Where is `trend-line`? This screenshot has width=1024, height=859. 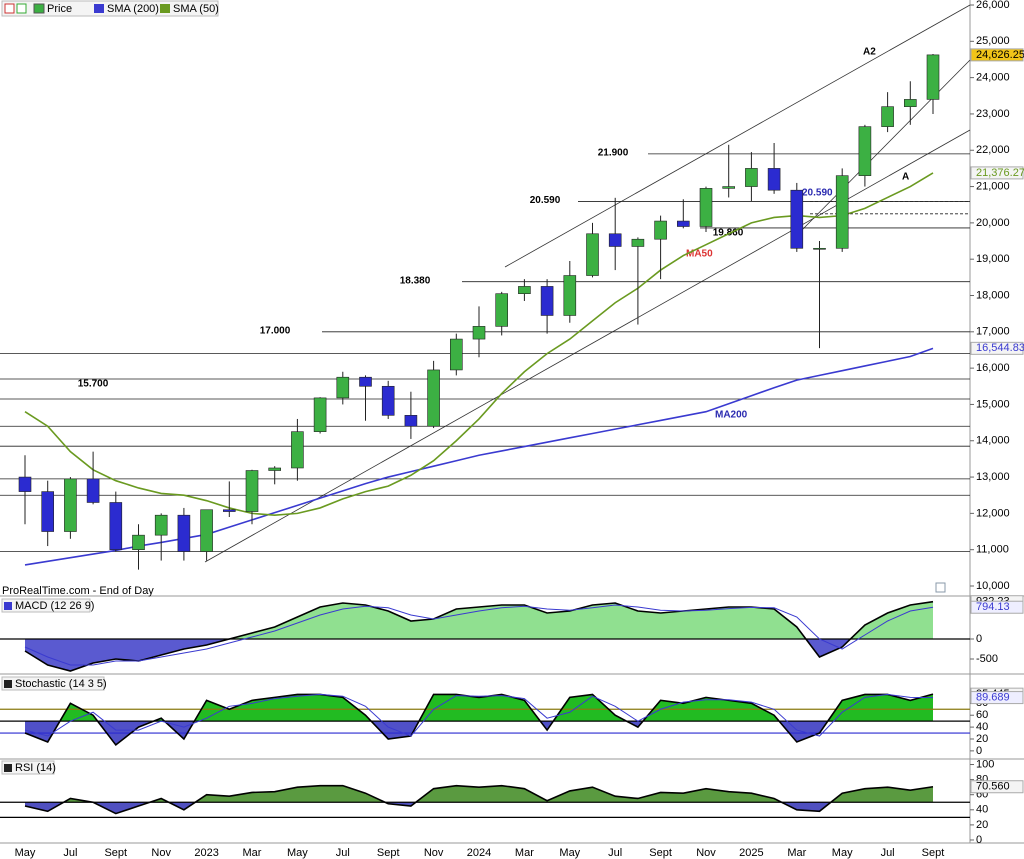
trend-line is located at coordinates (737, 136).